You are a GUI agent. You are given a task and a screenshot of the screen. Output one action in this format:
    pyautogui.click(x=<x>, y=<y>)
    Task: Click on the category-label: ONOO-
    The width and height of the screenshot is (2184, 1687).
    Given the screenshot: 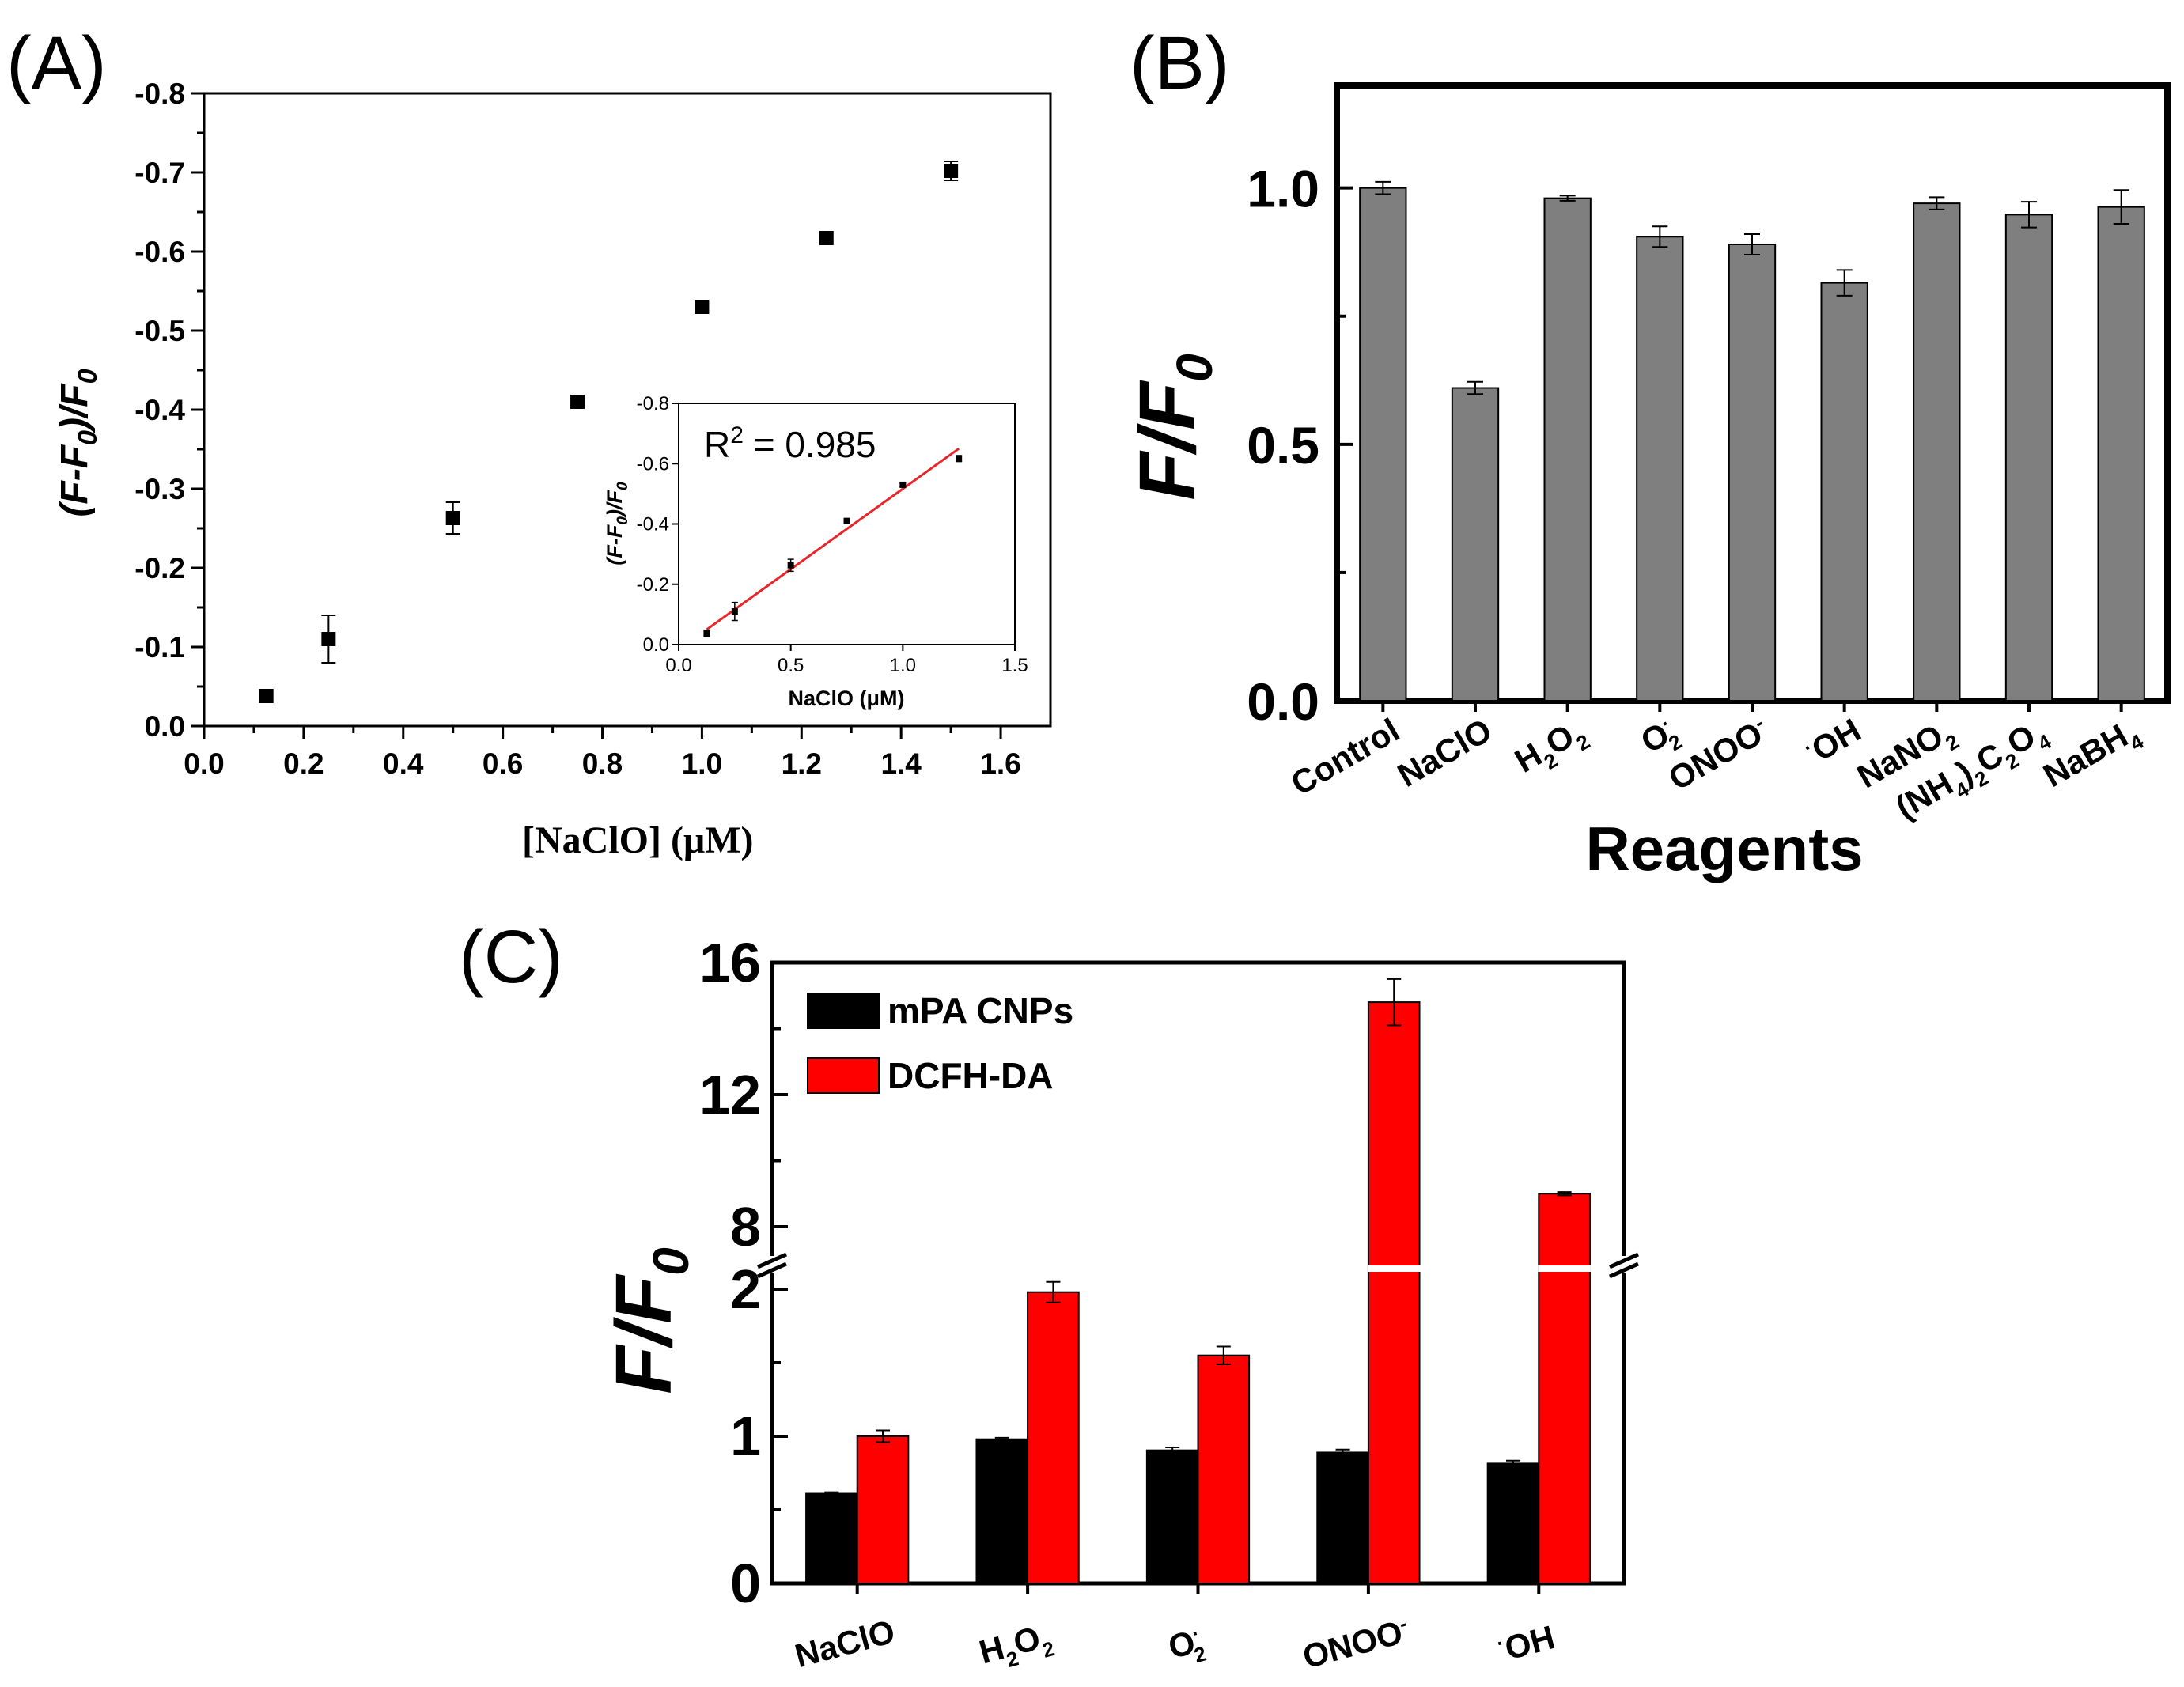 What is the action you would take?
    pyautogui.click(x=1356, y=1643)
    